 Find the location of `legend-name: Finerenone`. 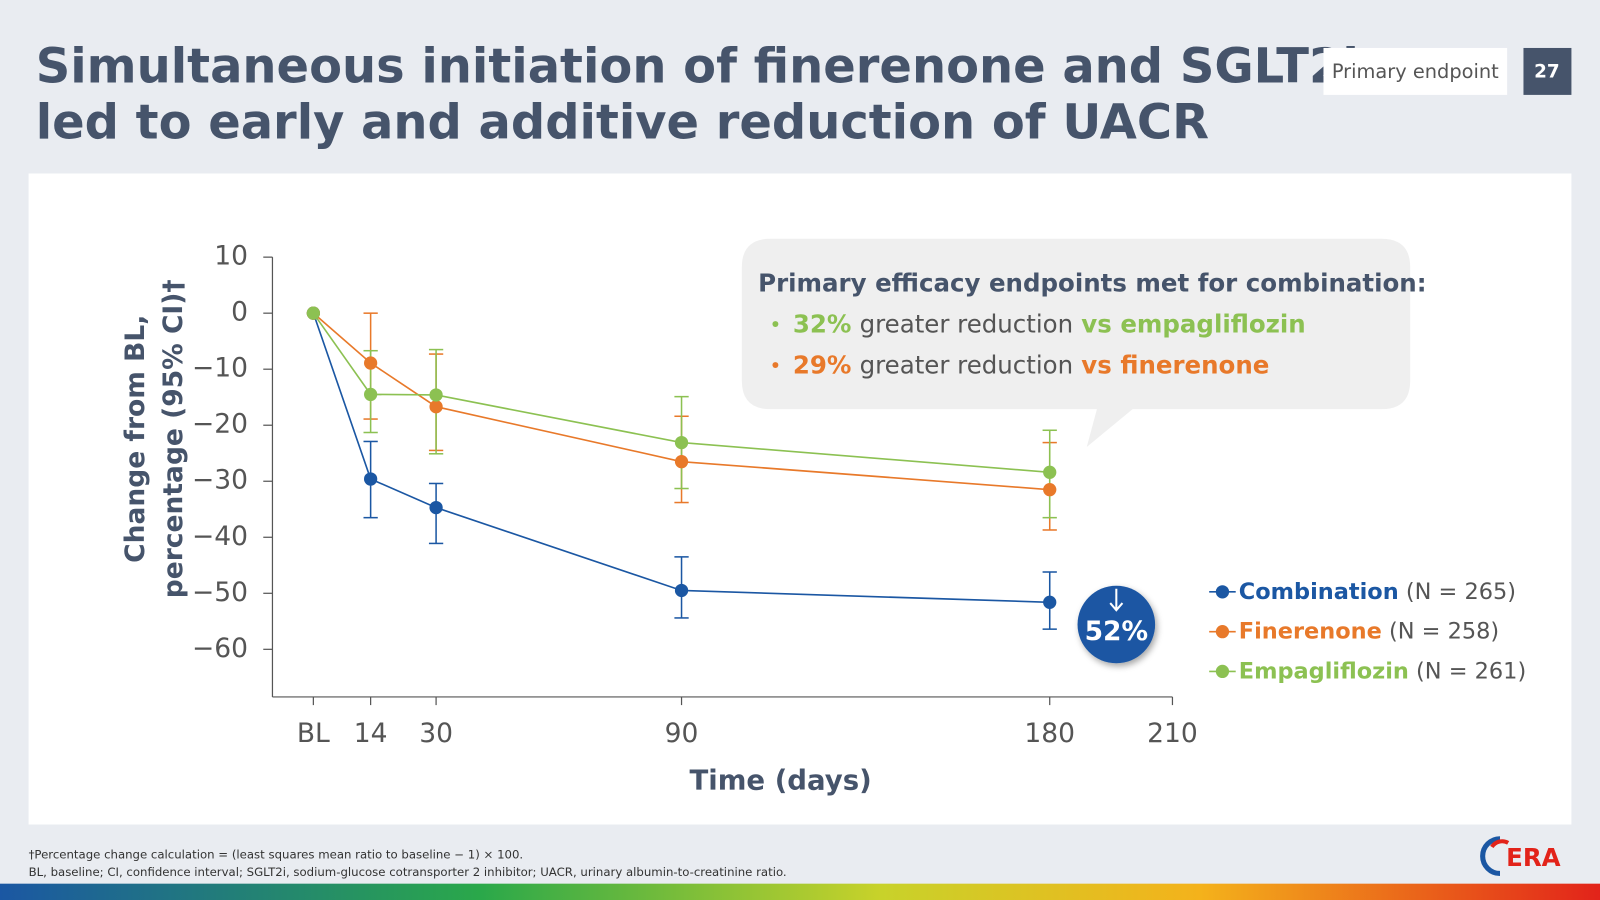

legend-name: Finerenone is located at coordinates (1310, 631).